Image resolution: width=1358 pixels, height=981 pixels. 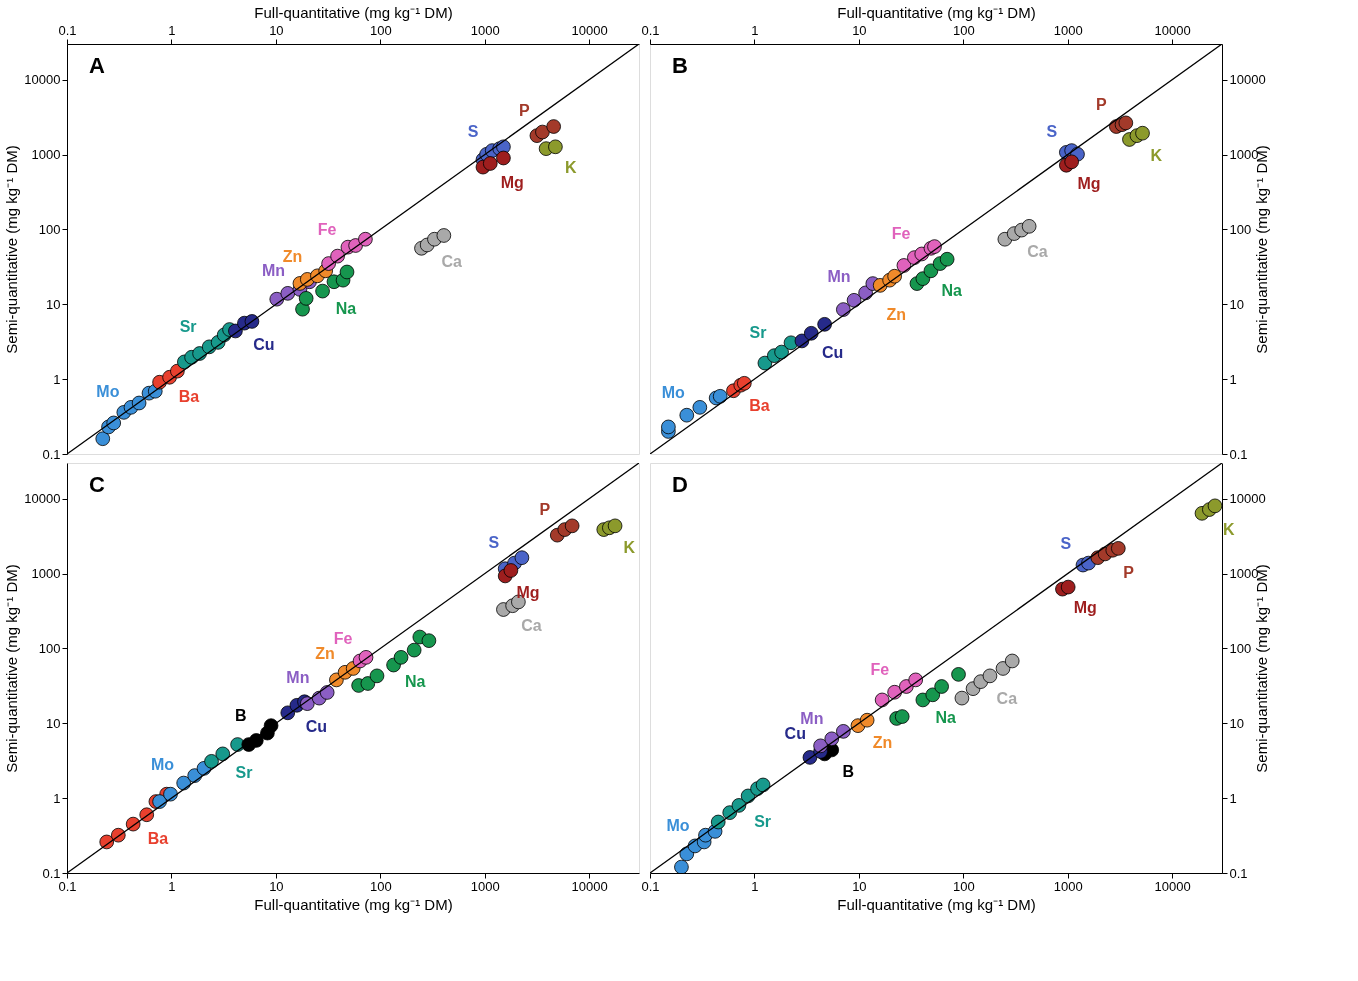 I want to click on chart-title: C, so click(x=97, y=484).